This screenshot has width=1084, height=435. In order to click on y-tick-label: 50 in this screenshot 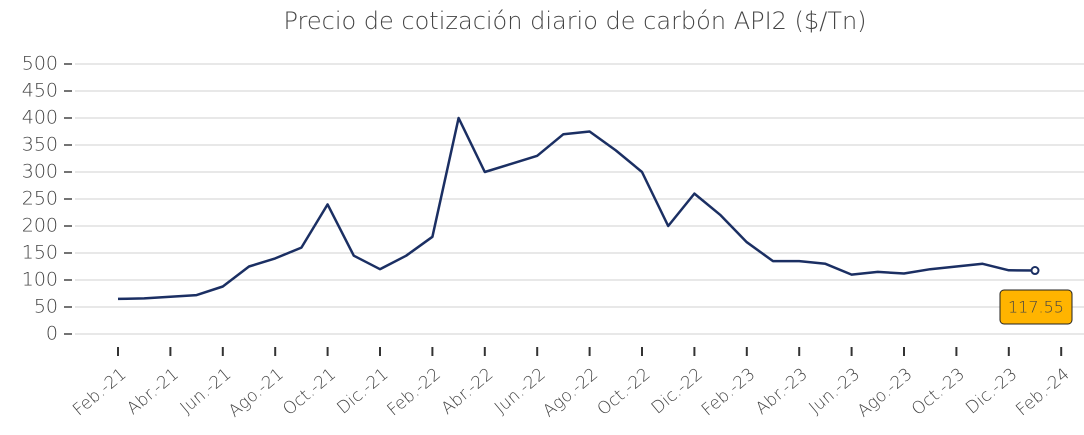, I will do `click(46, 307)`.